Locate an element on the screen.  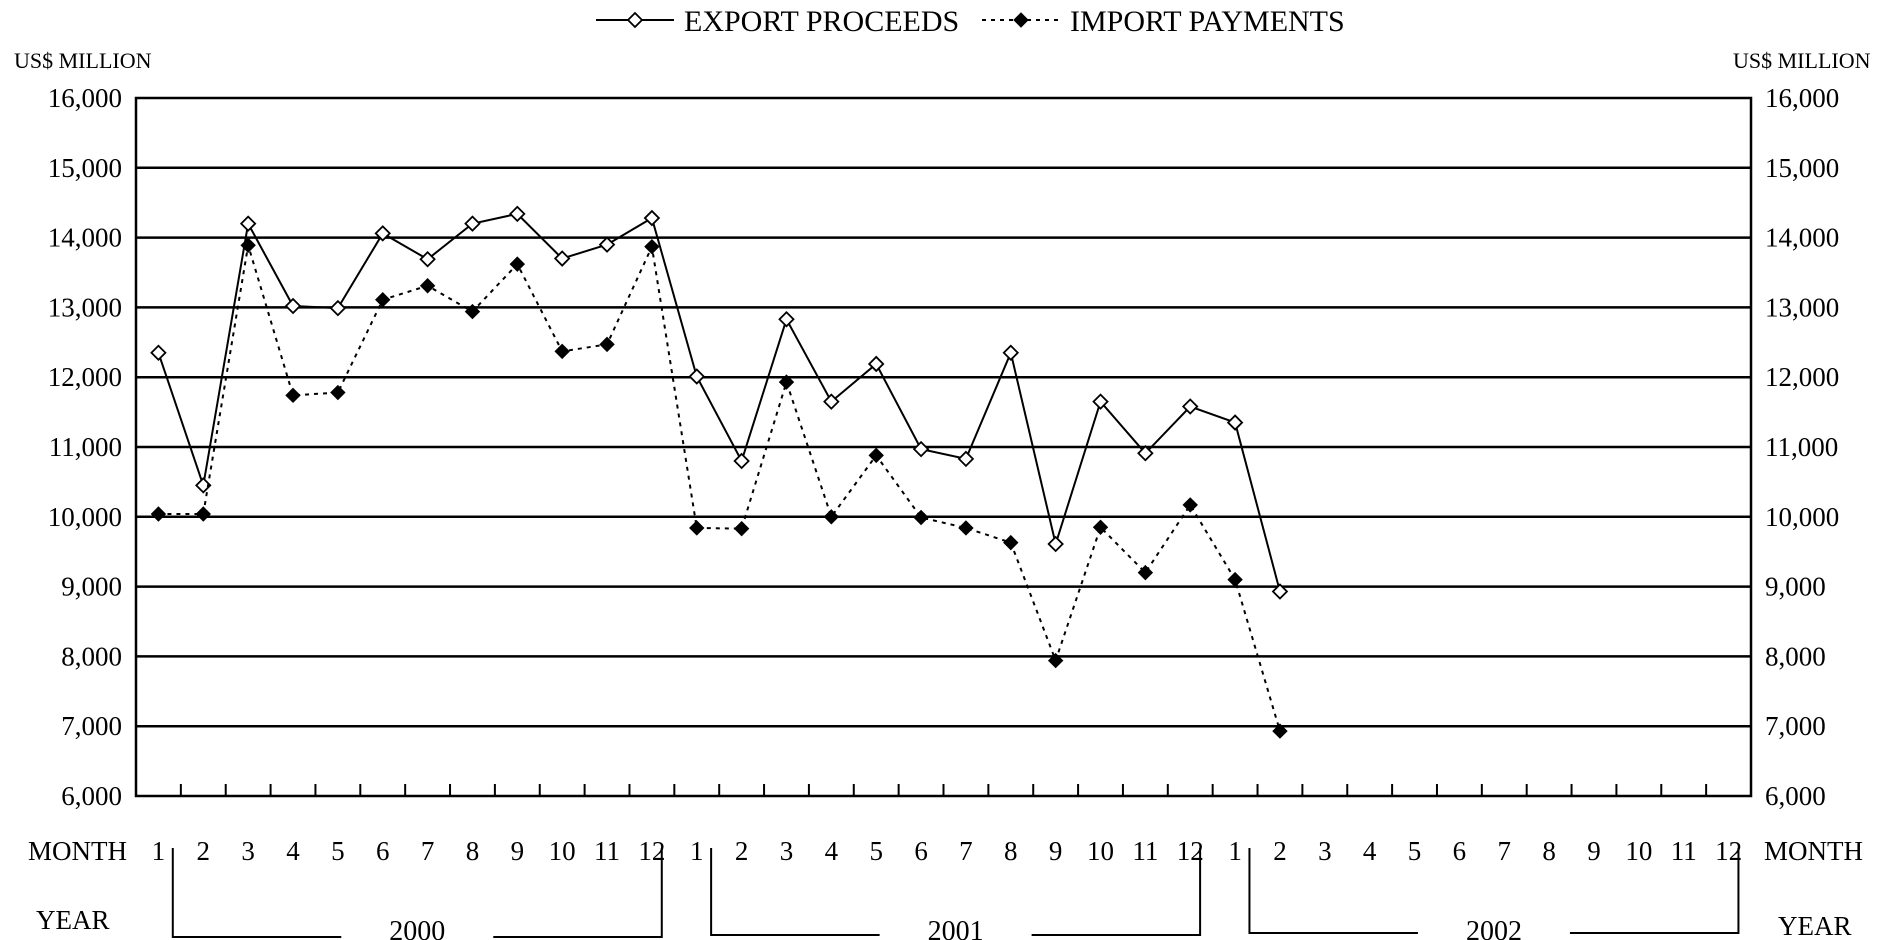
year-label: 2002 is located at coordinates (1494, 928).